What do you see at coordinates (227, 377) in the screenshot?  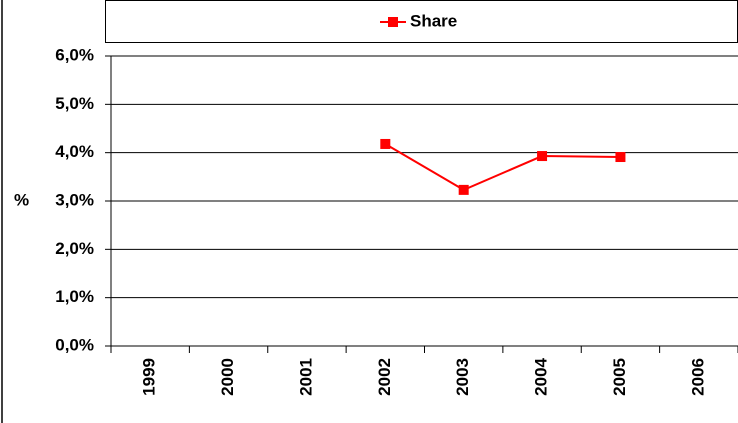 I see `x-tick-label: 2000` at bounding box center [227, 377].